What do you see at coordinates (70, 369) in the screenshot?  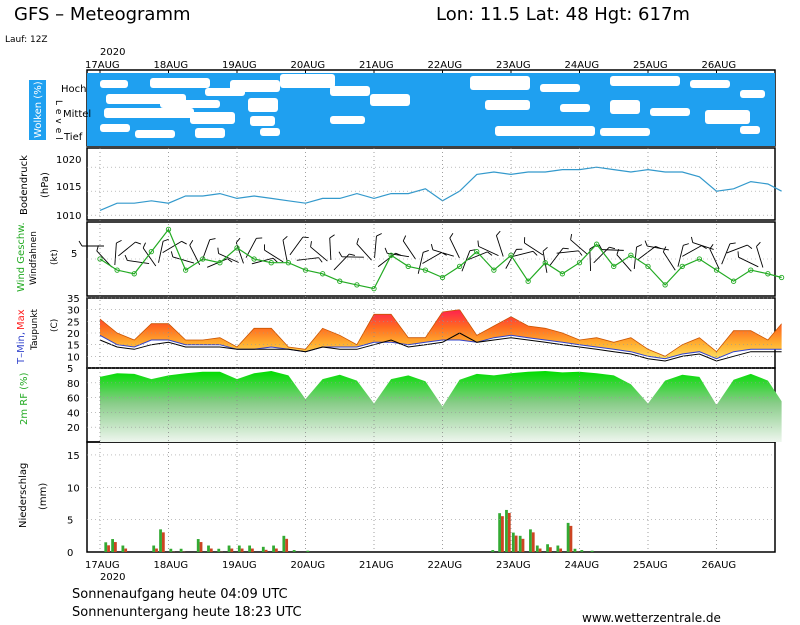 I see `temp-tick: 5` at bounding box center [70, 369].